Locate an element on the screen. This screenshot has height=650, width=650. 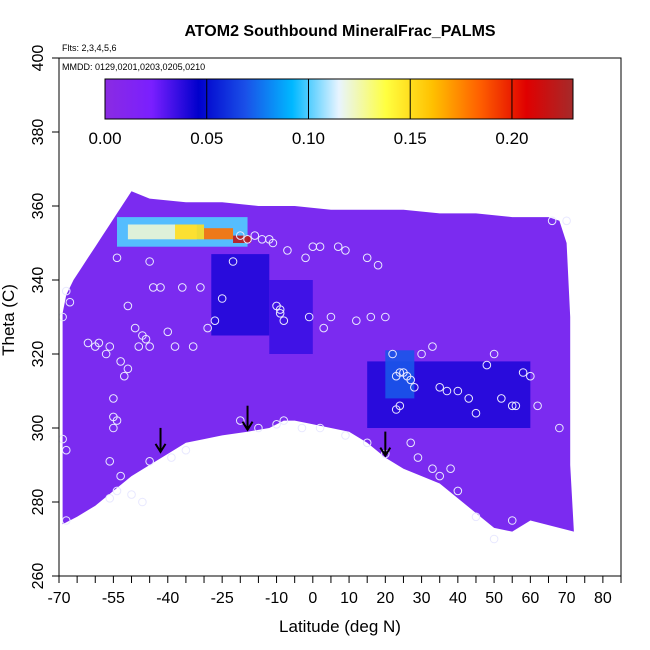
colorbar-ticks: 0.00 0.05 0.10 0.15 0.20 is located at coordinates (308, 113).